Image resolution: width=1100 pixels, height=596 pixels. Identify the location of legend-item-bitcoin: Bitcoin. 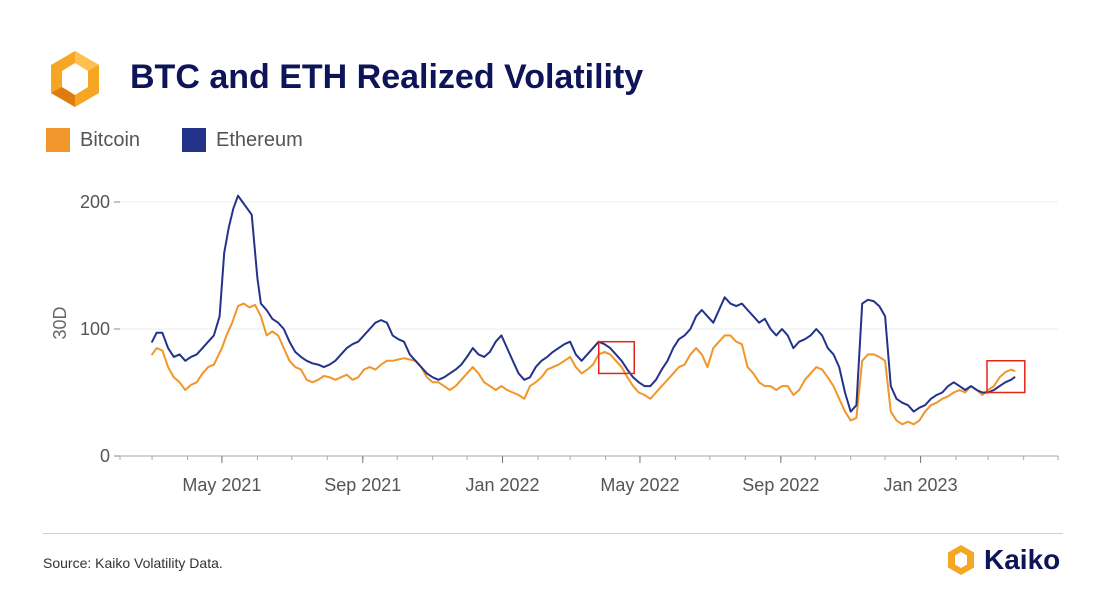
(93, 140).